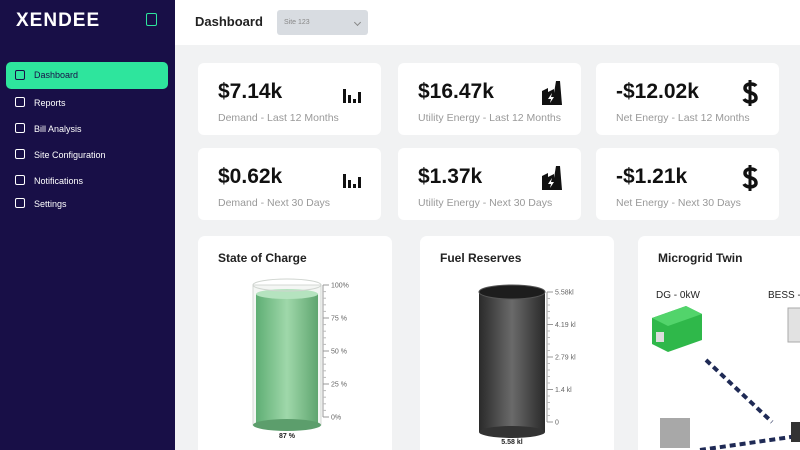 The height and width of the screenshot is (450, 800). What do you see at coordinates (274, 203) in the screenshot?
I see `card-label: Demand - Next 30 Days` at bounding box center [274, 203].